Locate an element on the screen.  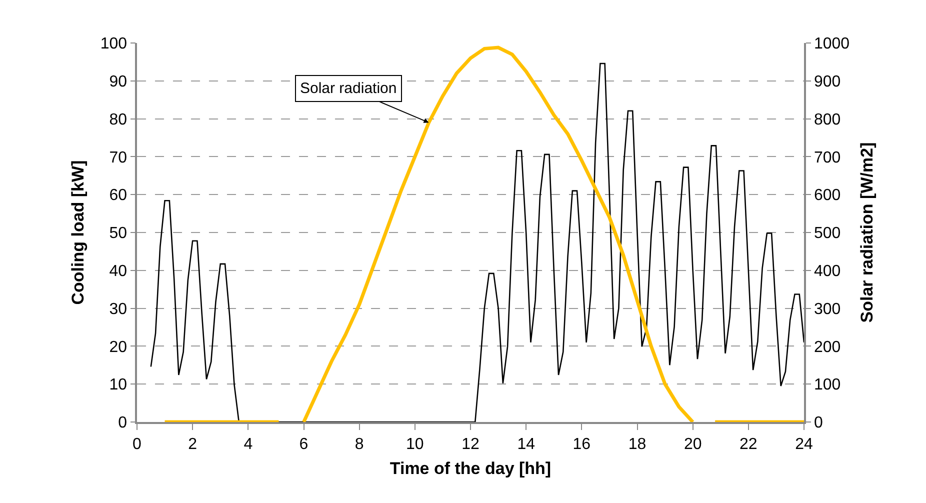
x-tick-label: 16 is located at coordinates (581, 444).